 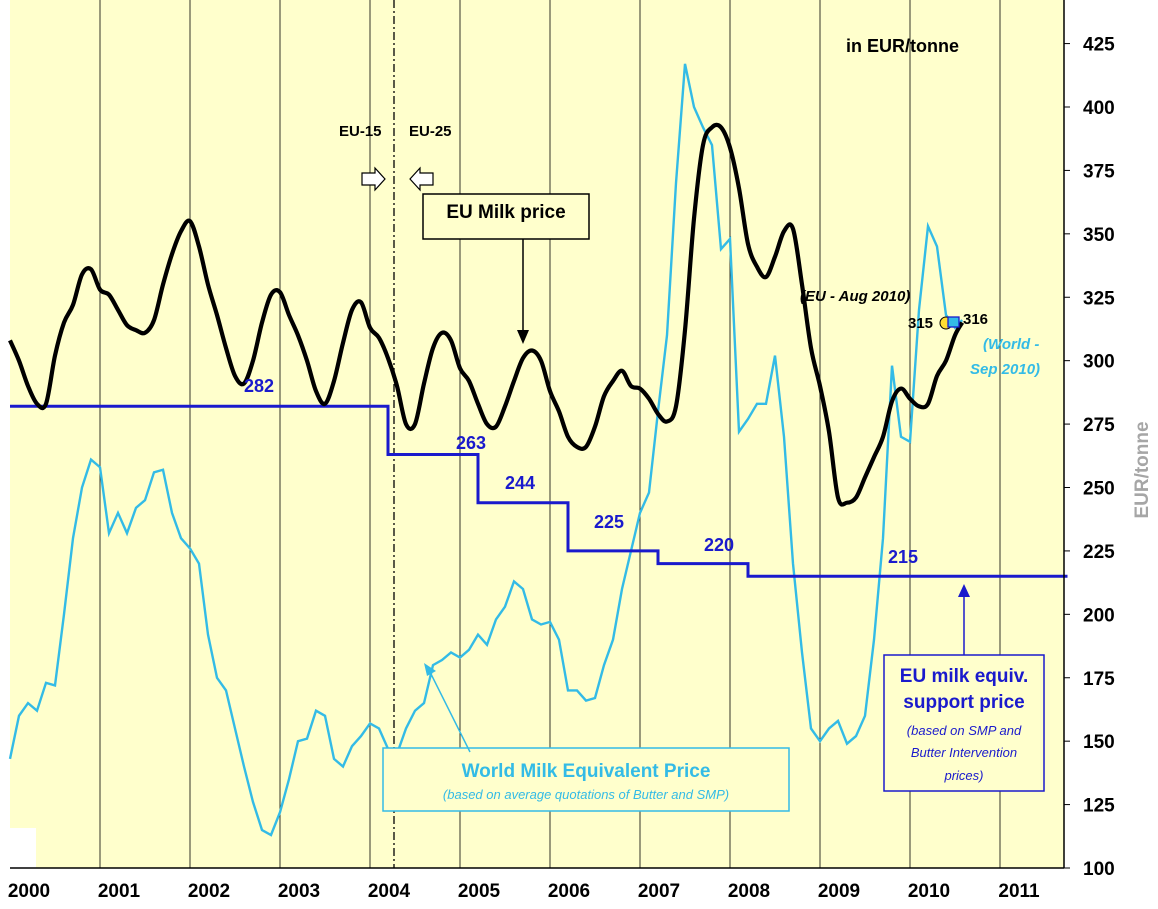 What do you see at coordinates (1099, 806) in the screenshot?
I see `y-tick-label: 125` at bounding box center [1099, 806].